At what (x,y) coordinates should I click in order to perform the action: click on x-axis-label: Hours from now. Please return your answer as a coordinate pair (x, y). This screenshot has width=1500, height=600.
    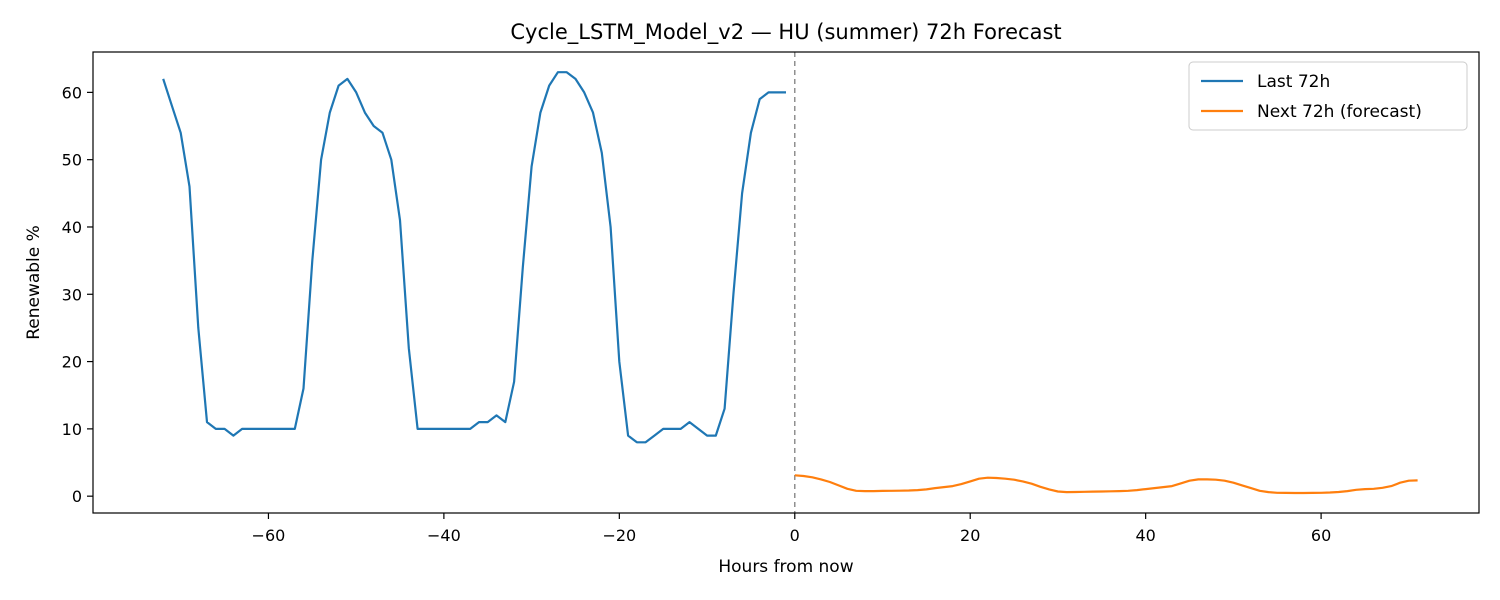
    Looking at the image, I should click on (785, 567).